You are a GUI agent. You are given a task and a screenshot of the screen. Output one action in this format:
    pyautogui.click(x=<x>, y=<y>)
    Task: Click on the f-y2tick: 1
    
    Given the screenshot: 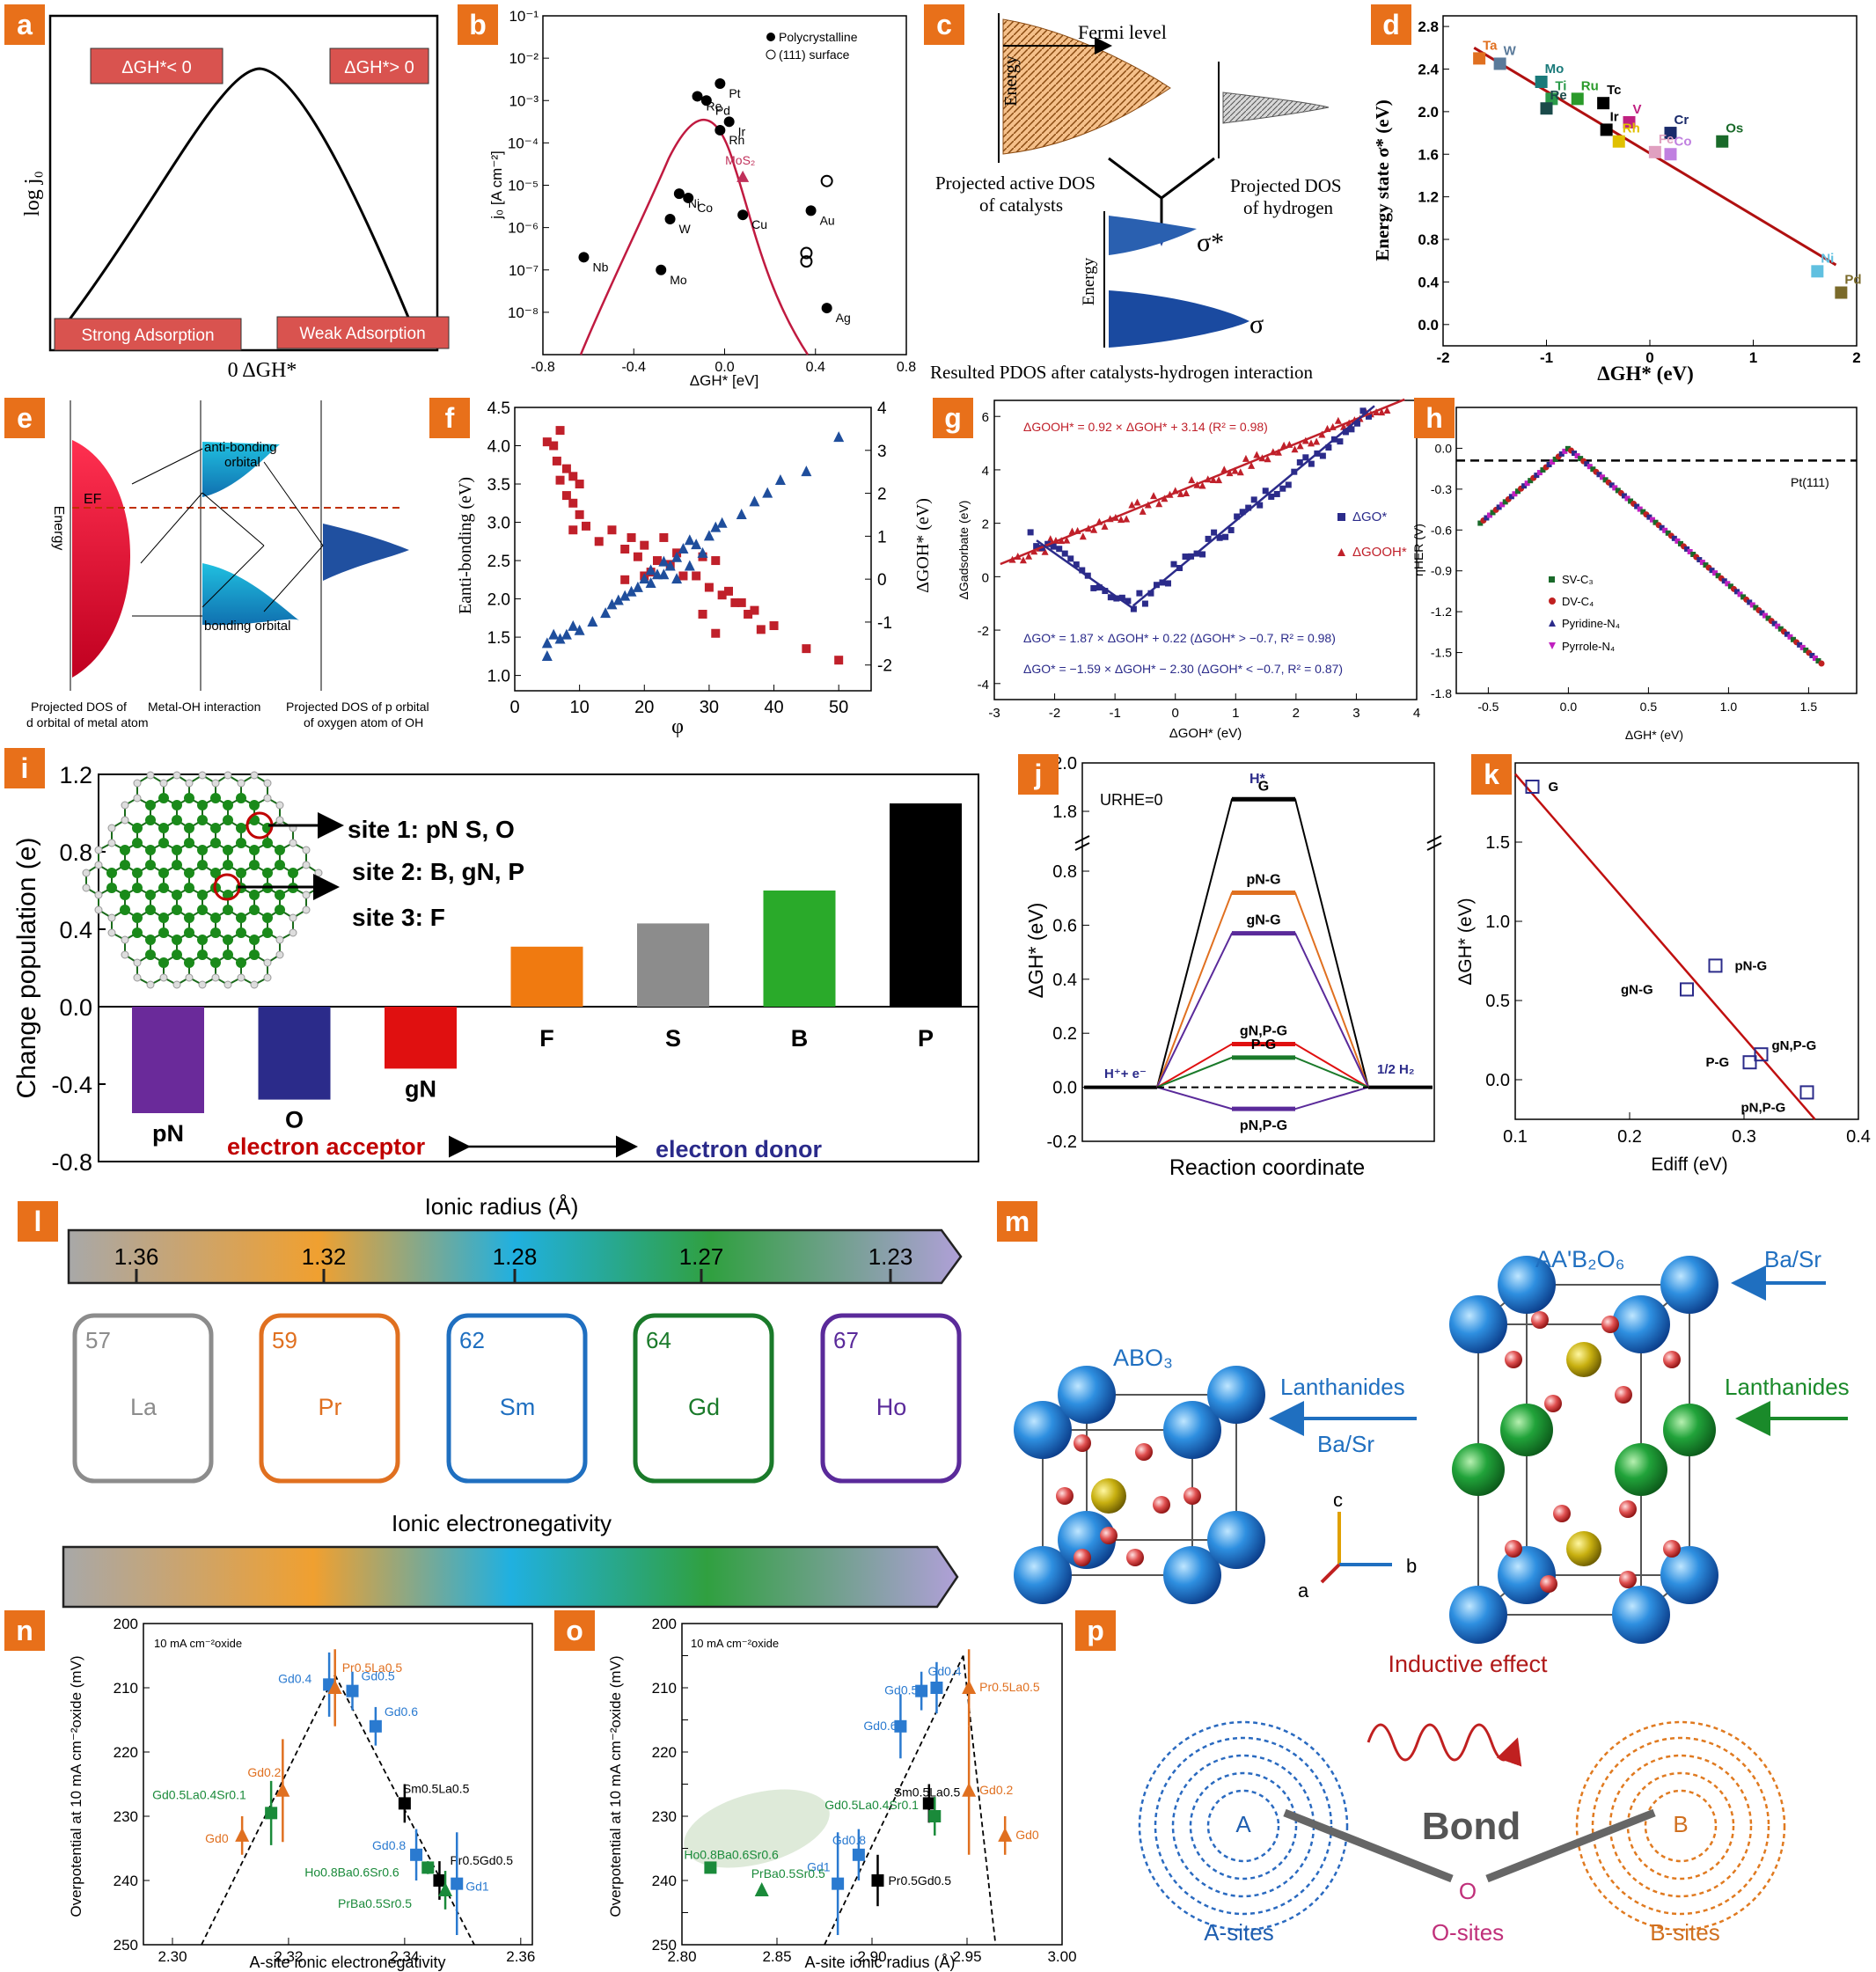 What is the action you would take?
    pyautogui.click(x=882, y=537)
    